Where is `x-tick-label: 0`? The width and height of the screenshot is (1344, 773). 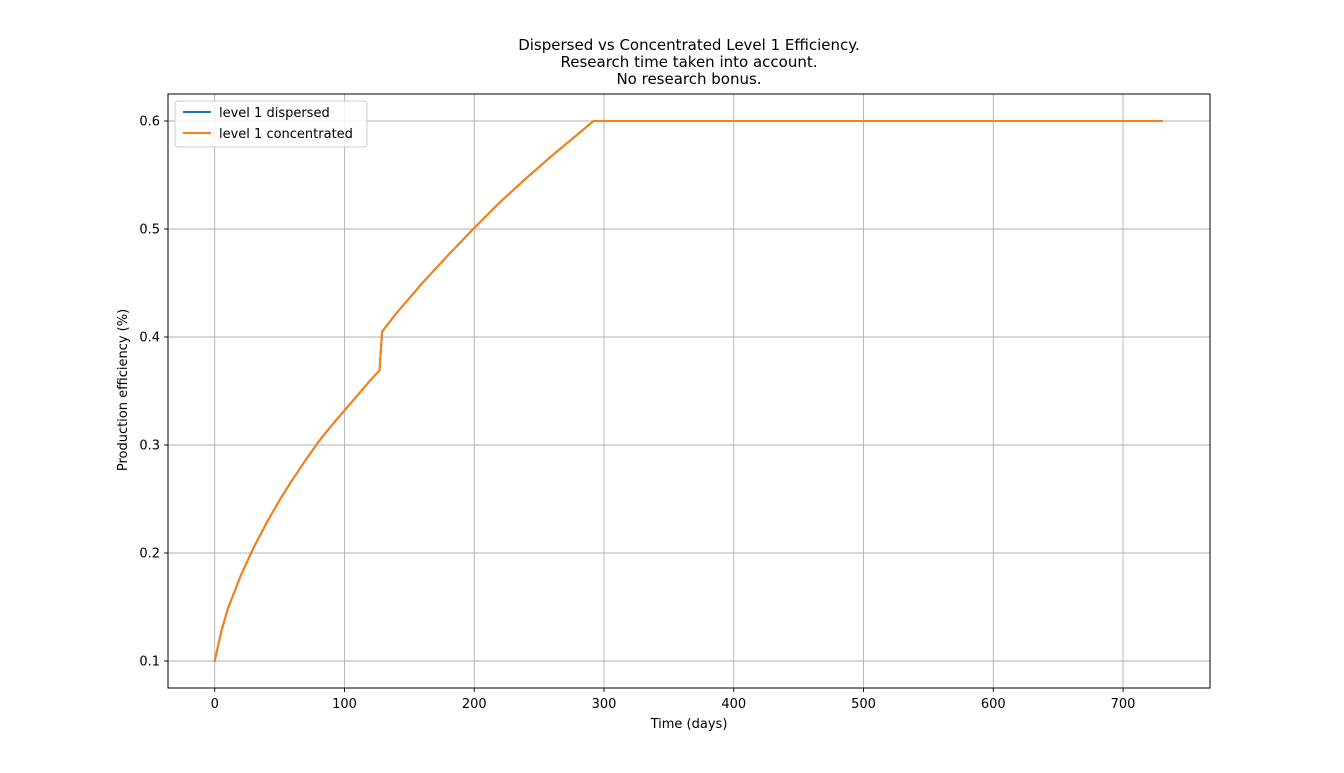
x-tick-label: 0 is located at coordinates (215, 704).